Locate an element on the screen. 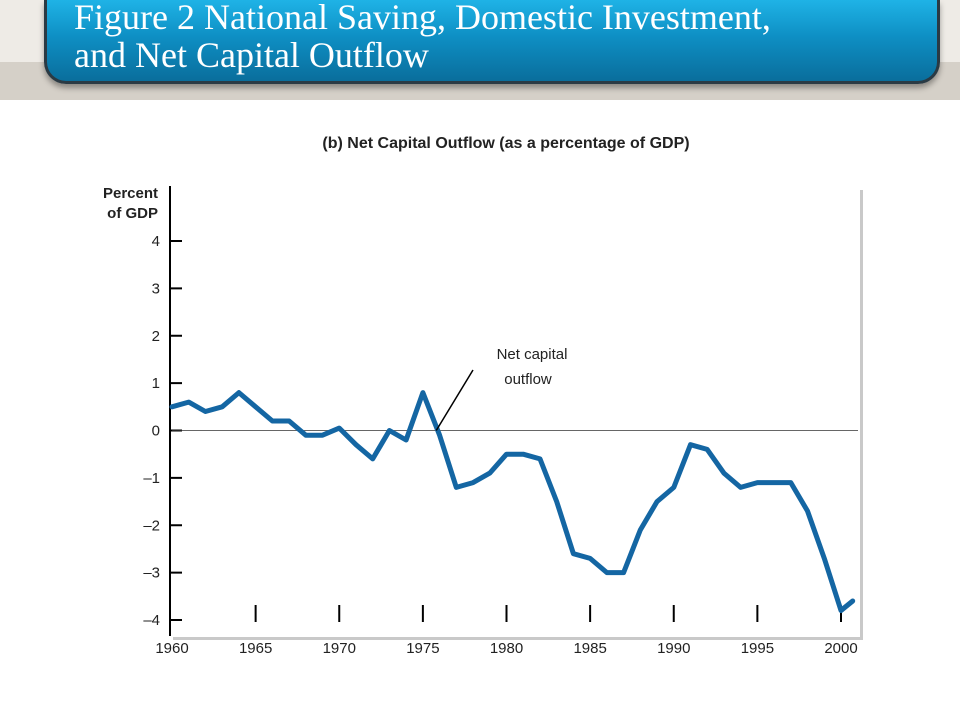 The image size is (960, 720). x-tick-label: 1960 is located at coordinates (171, 648).